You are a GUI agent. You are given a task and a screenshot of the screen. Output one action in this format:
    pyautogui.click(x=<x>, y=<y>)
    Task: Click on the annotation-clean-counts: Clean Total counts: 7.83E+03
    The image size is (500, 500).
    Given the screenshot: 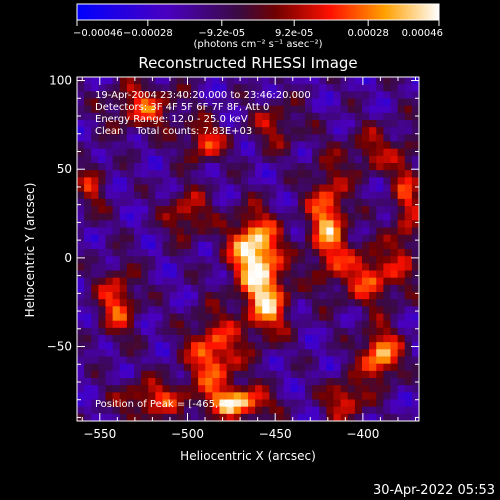 What is the action you would take?
    pyautogui.click(x=173, y=131)
    